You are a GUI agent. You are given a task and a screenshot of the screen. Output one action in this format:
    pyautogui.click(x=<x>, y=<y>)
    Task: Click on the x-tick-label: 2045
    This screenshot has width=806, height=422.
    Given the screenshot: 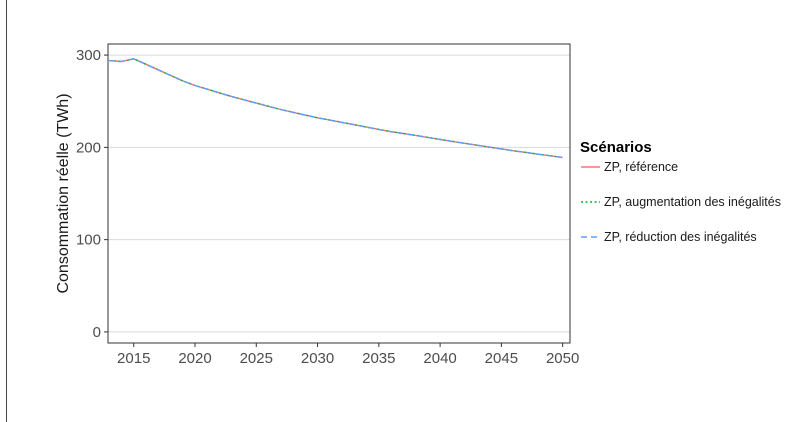 What is the action you would take?
    pyautogui.click(x=501, y=358)
    